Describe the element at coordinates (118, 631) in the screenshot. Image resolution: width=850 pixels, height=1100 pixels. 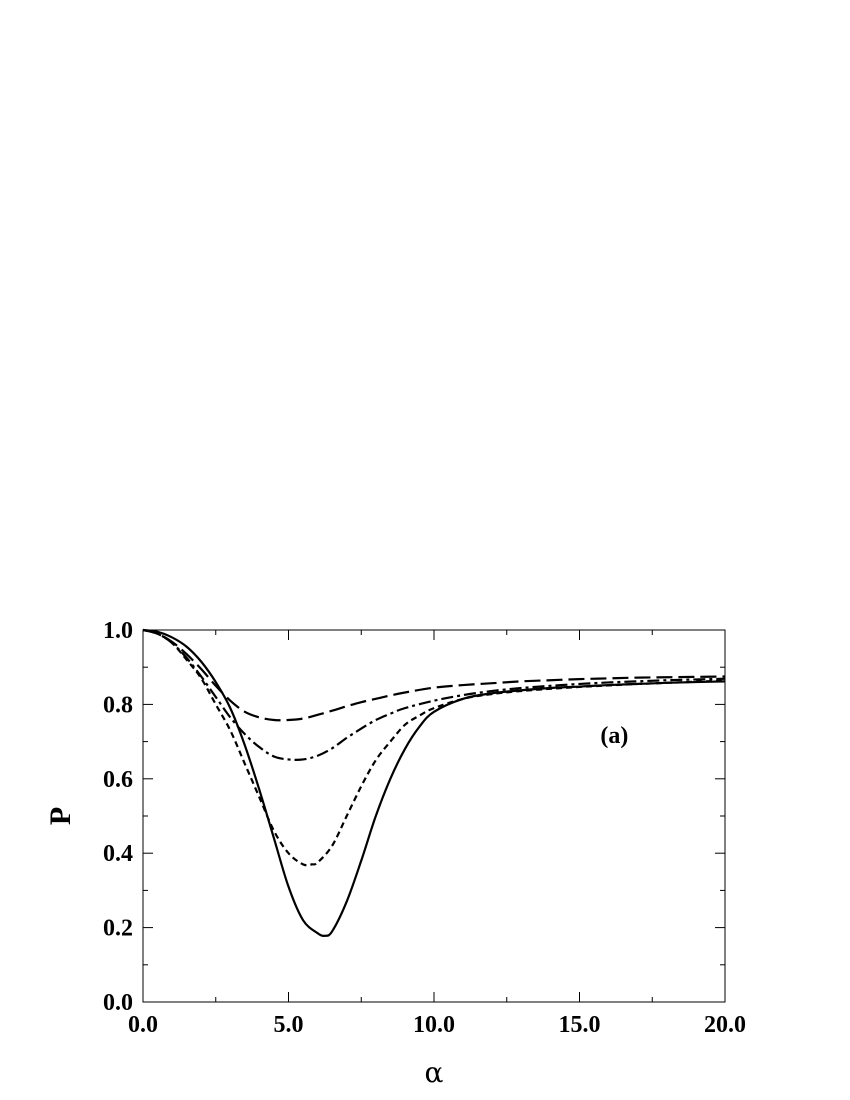
I see `y-tick-label: 1.0` at that location.